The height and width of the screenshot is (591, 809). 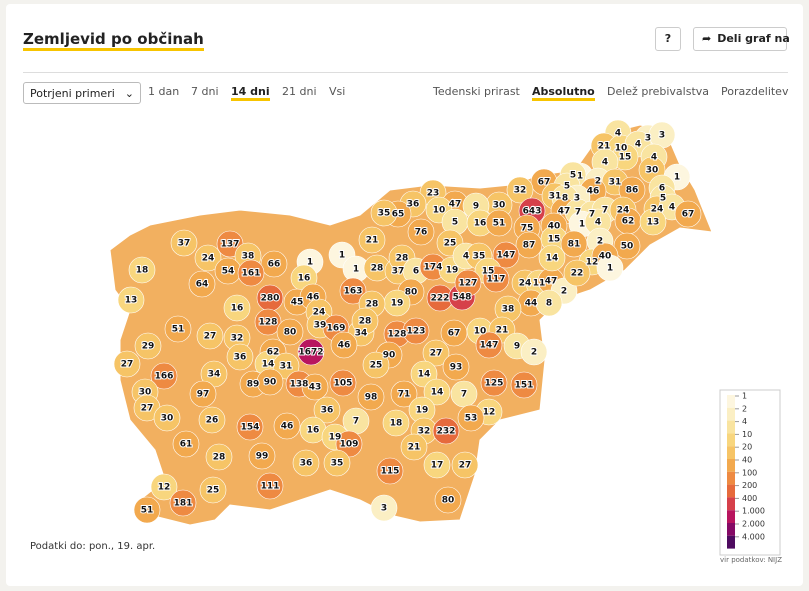 I want to click on municipality-value: 80, so click(x=448, y=501).